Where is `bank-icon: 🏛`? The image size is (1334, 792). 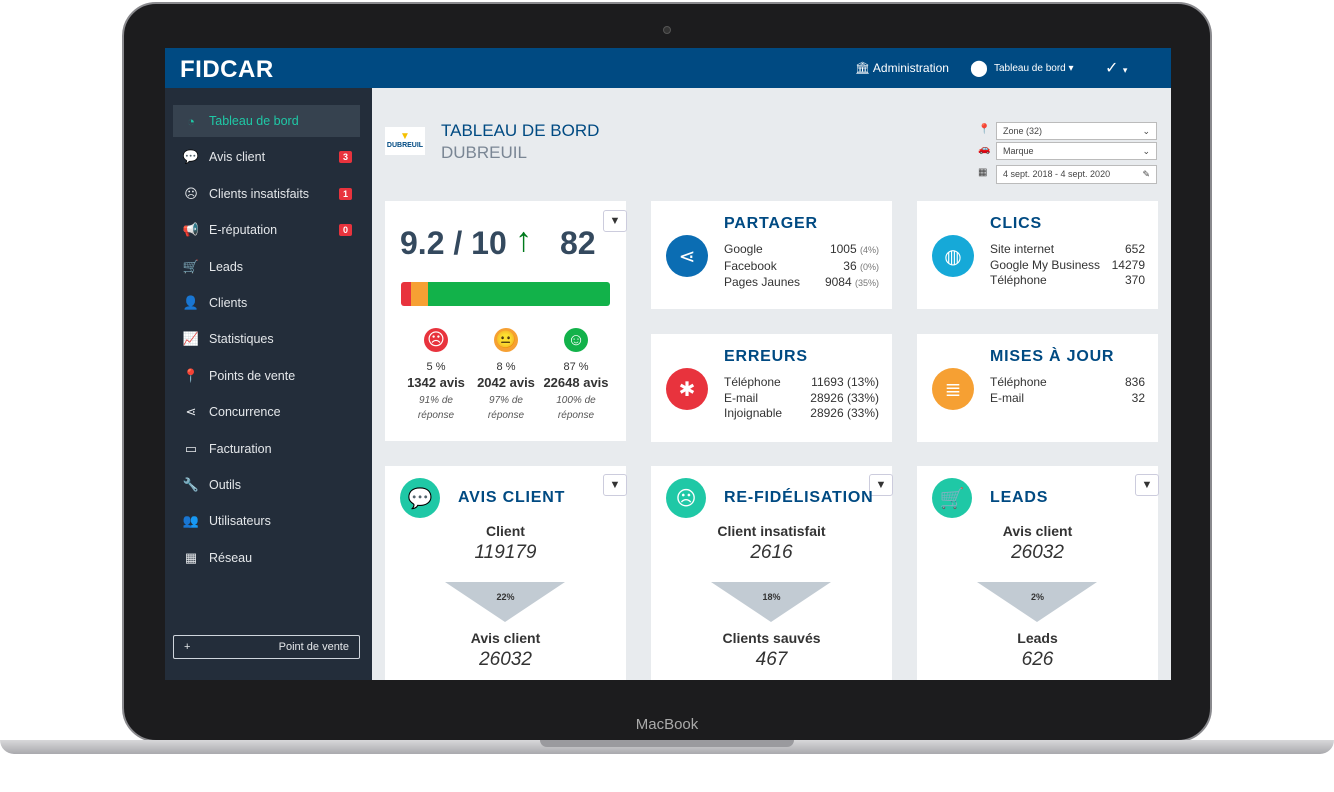
bank-icon: 🏛 is located at coordinates (863, 68).